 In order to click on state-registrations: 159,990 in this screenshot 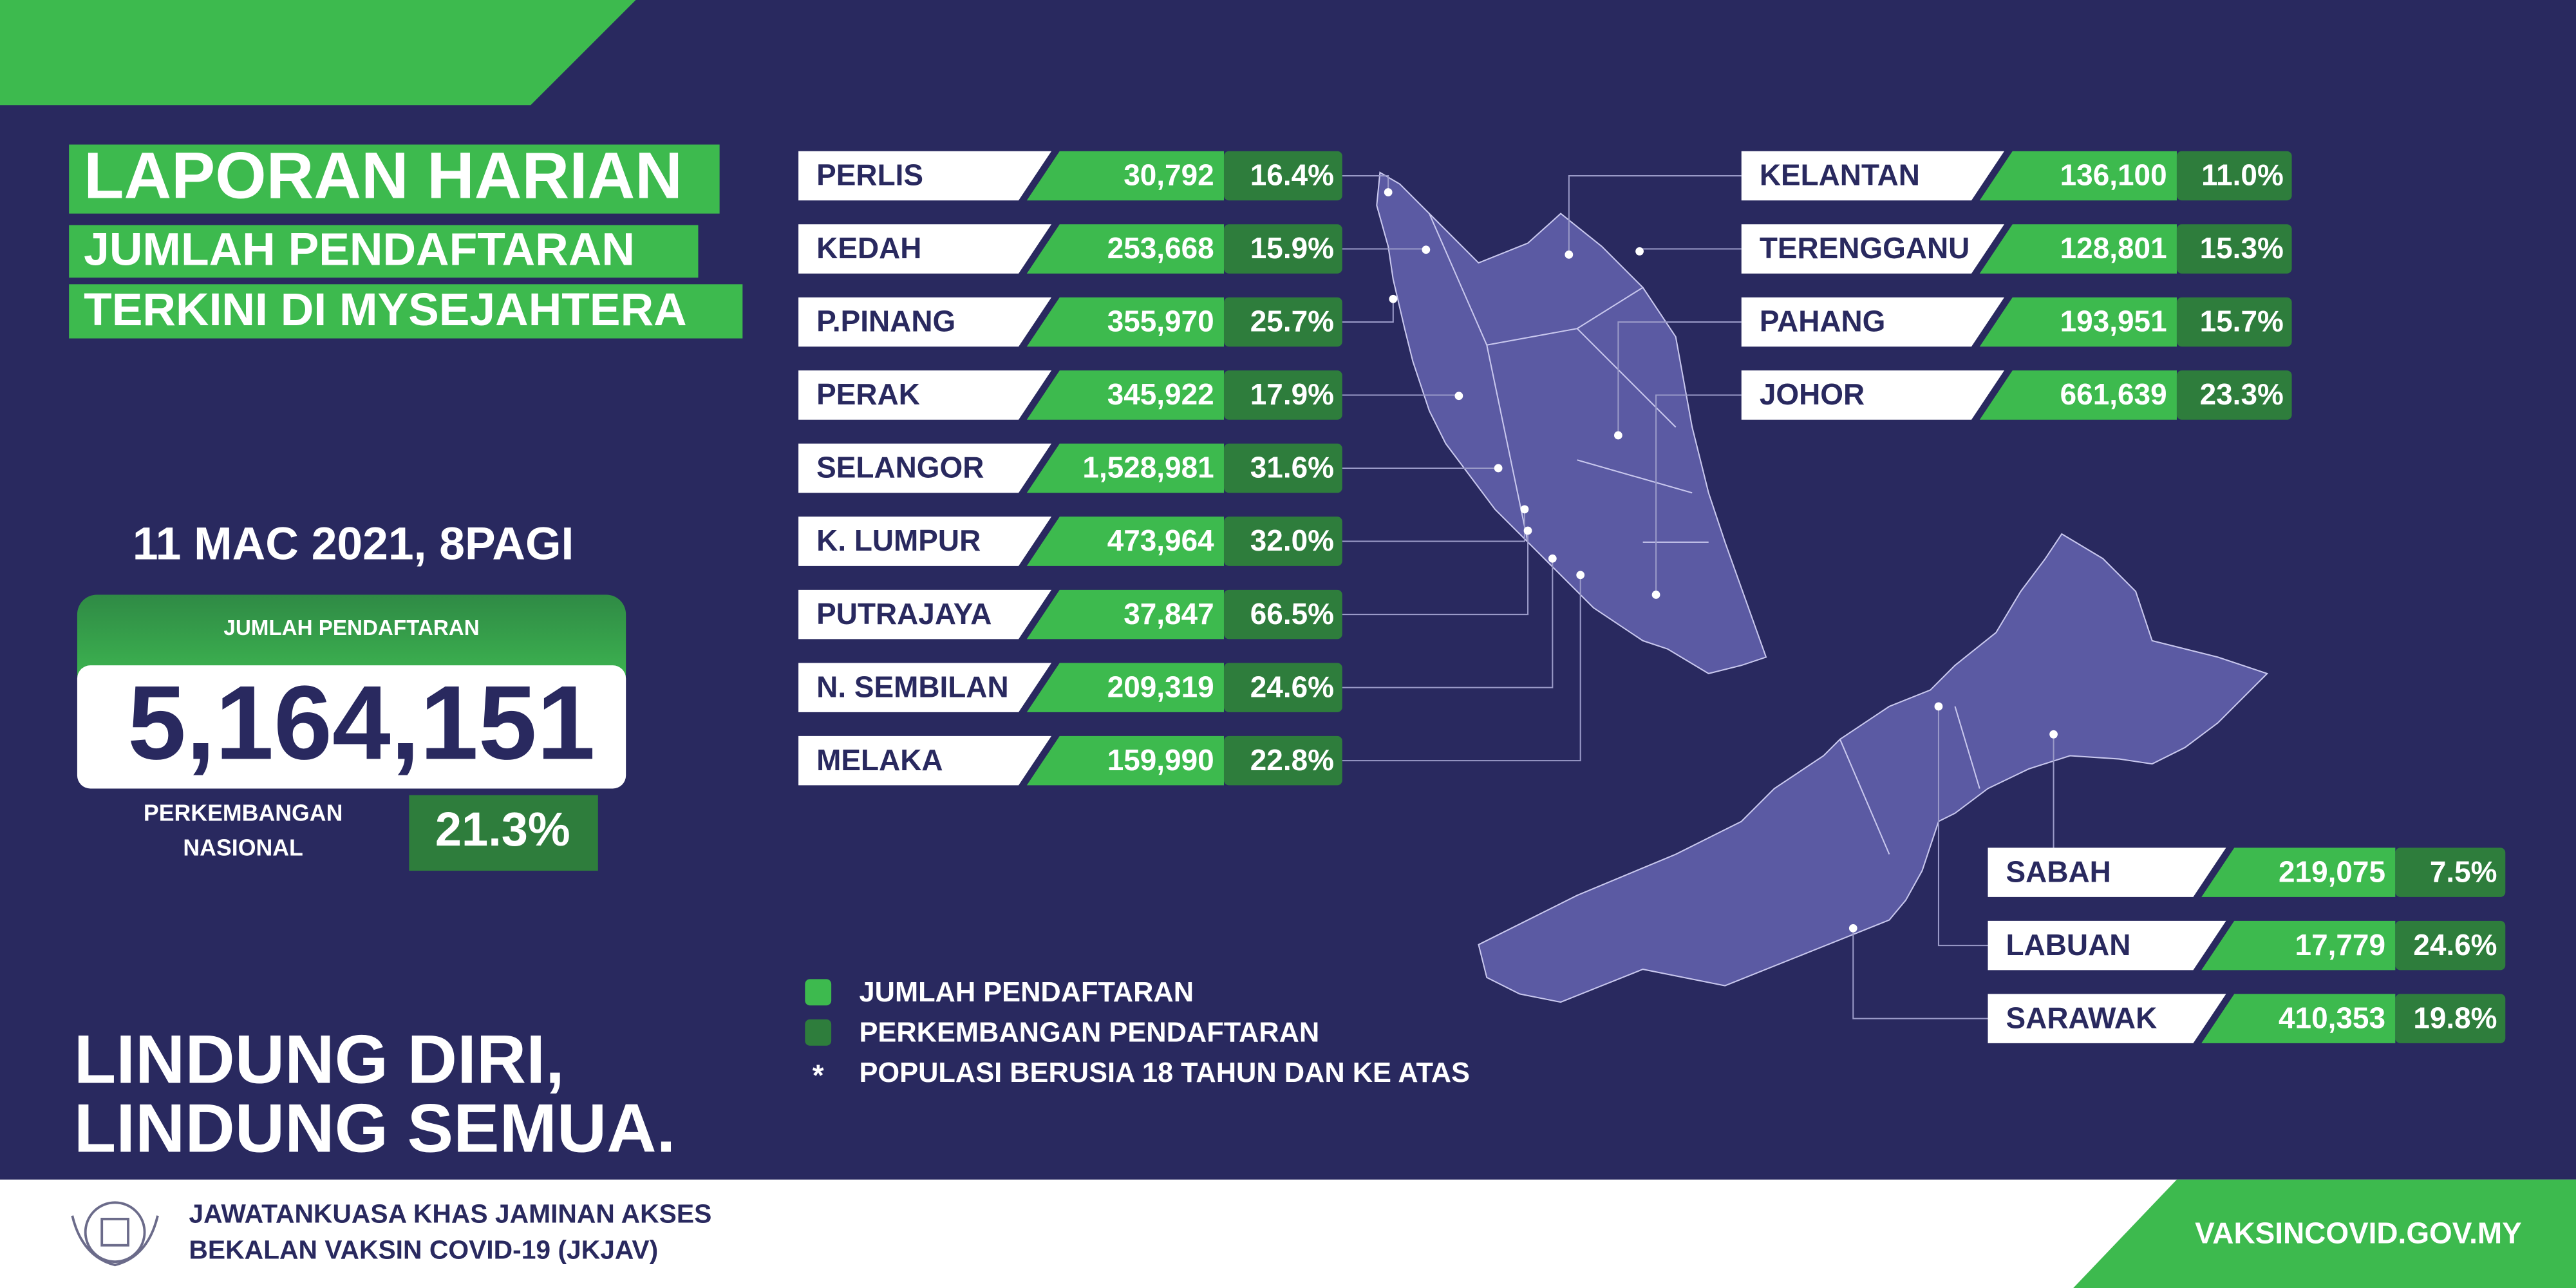, I will do `click(1160, 760)`.